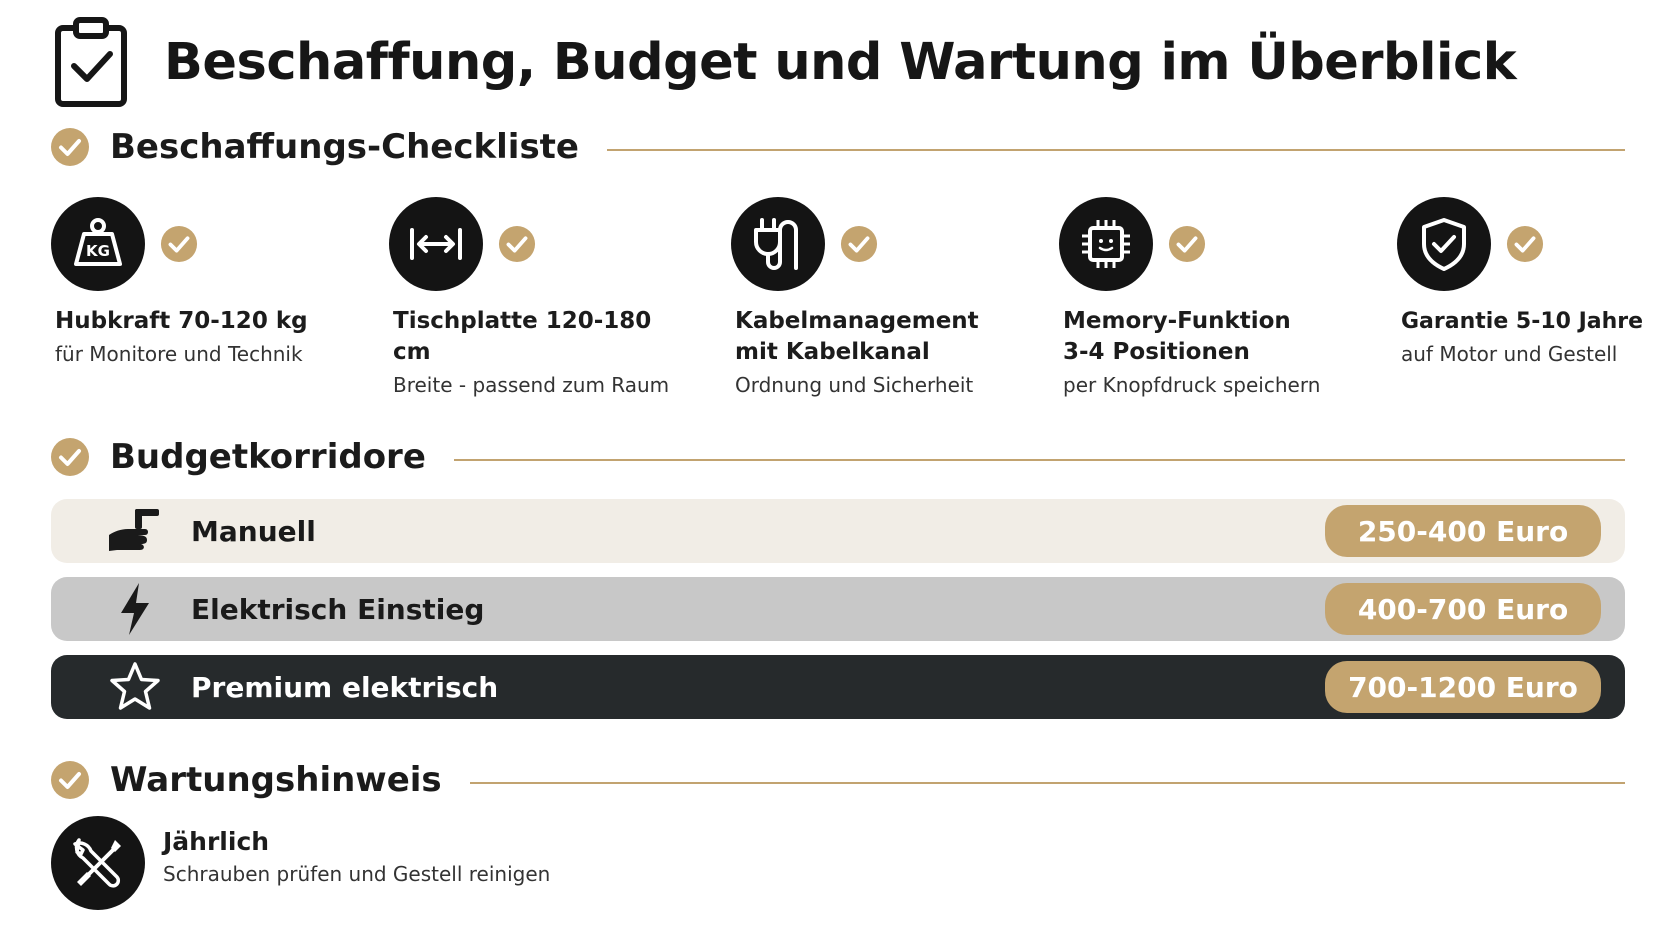 The height and width of the screenshot is (941, 1672). Describe the element at coordinates (1463, 687) in the screenshot. I see `budget-price-badge: 700-1200 Euro` at that location.